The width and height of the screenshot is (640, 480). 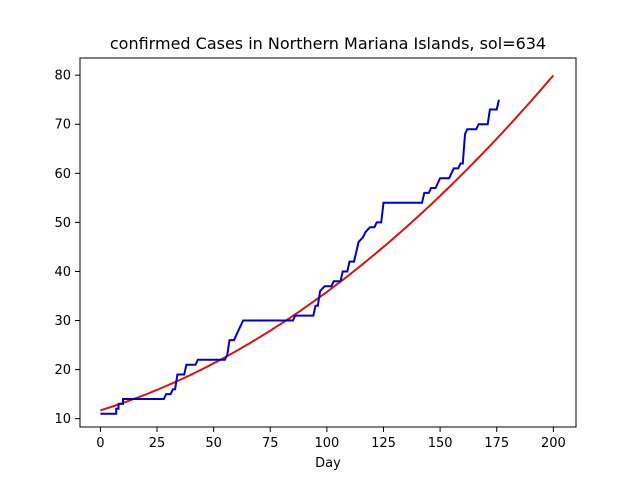 What do you see at coordinates (67, 248) in the screenshot?
I see `y-axis: 10 20 30 40 50 60 70 80` at bounding box center [67, 248].